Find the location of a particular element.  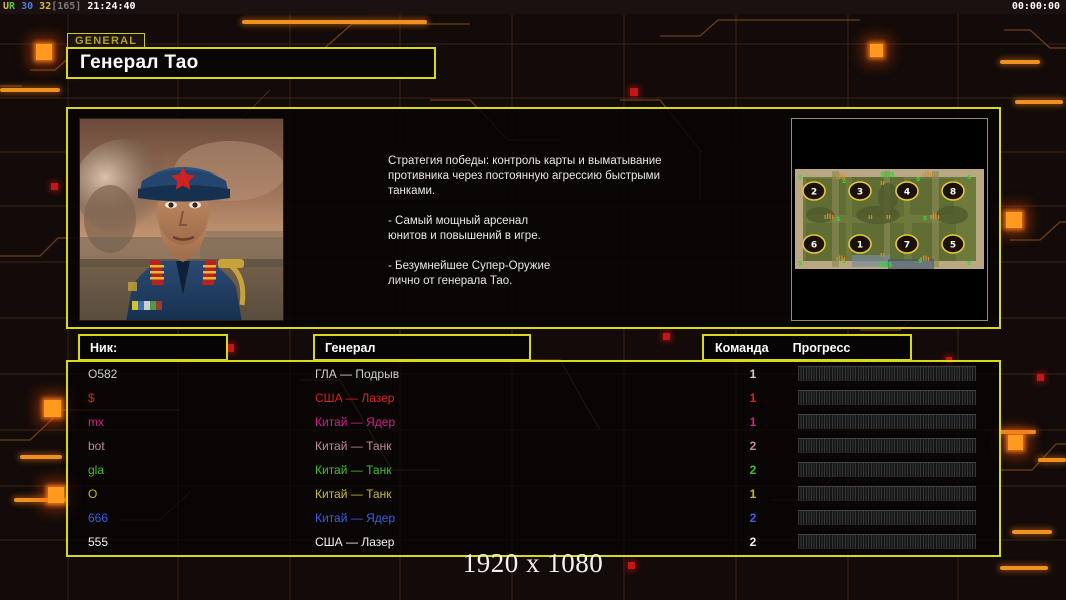

svg-text: 3 is located at coordinates (860, 193).